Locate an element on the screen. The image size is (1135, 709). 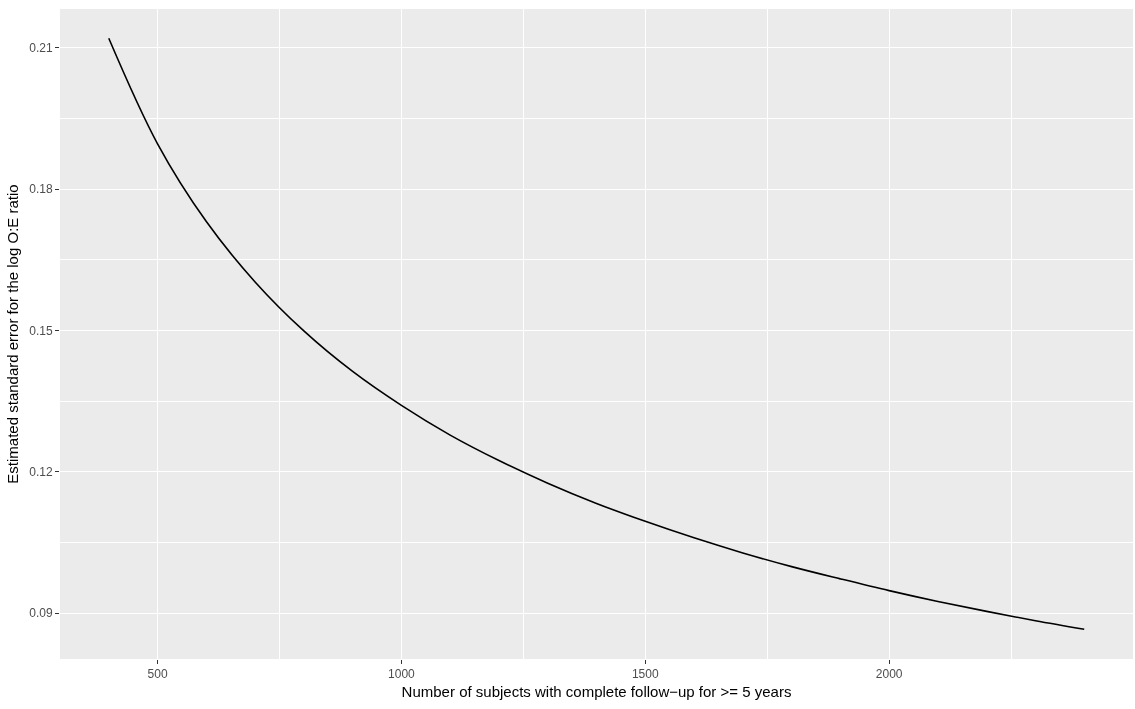
y-axis-title: Estimated standard error for the log O:E ratio is located at coordinates (13, 334).